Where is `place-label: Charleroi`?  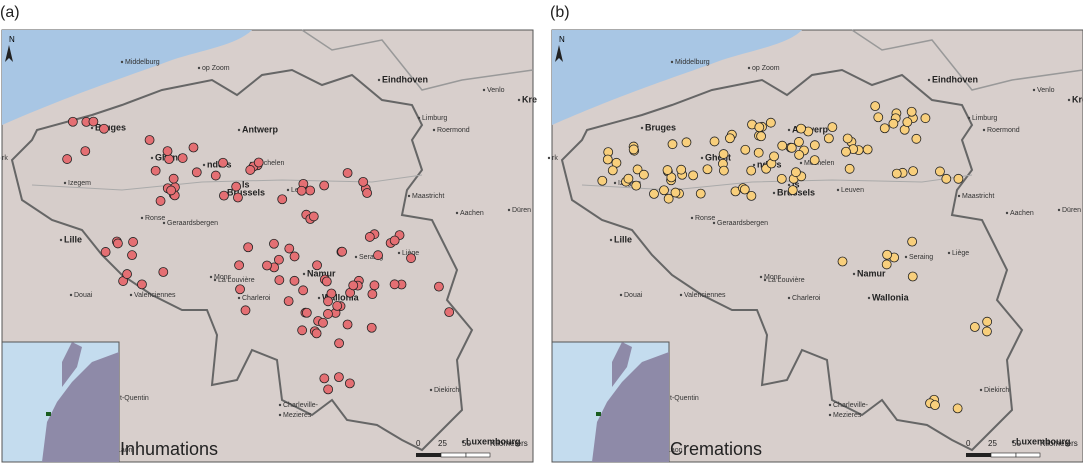 place-label: Charleroi is located at coordinates (256, 298).